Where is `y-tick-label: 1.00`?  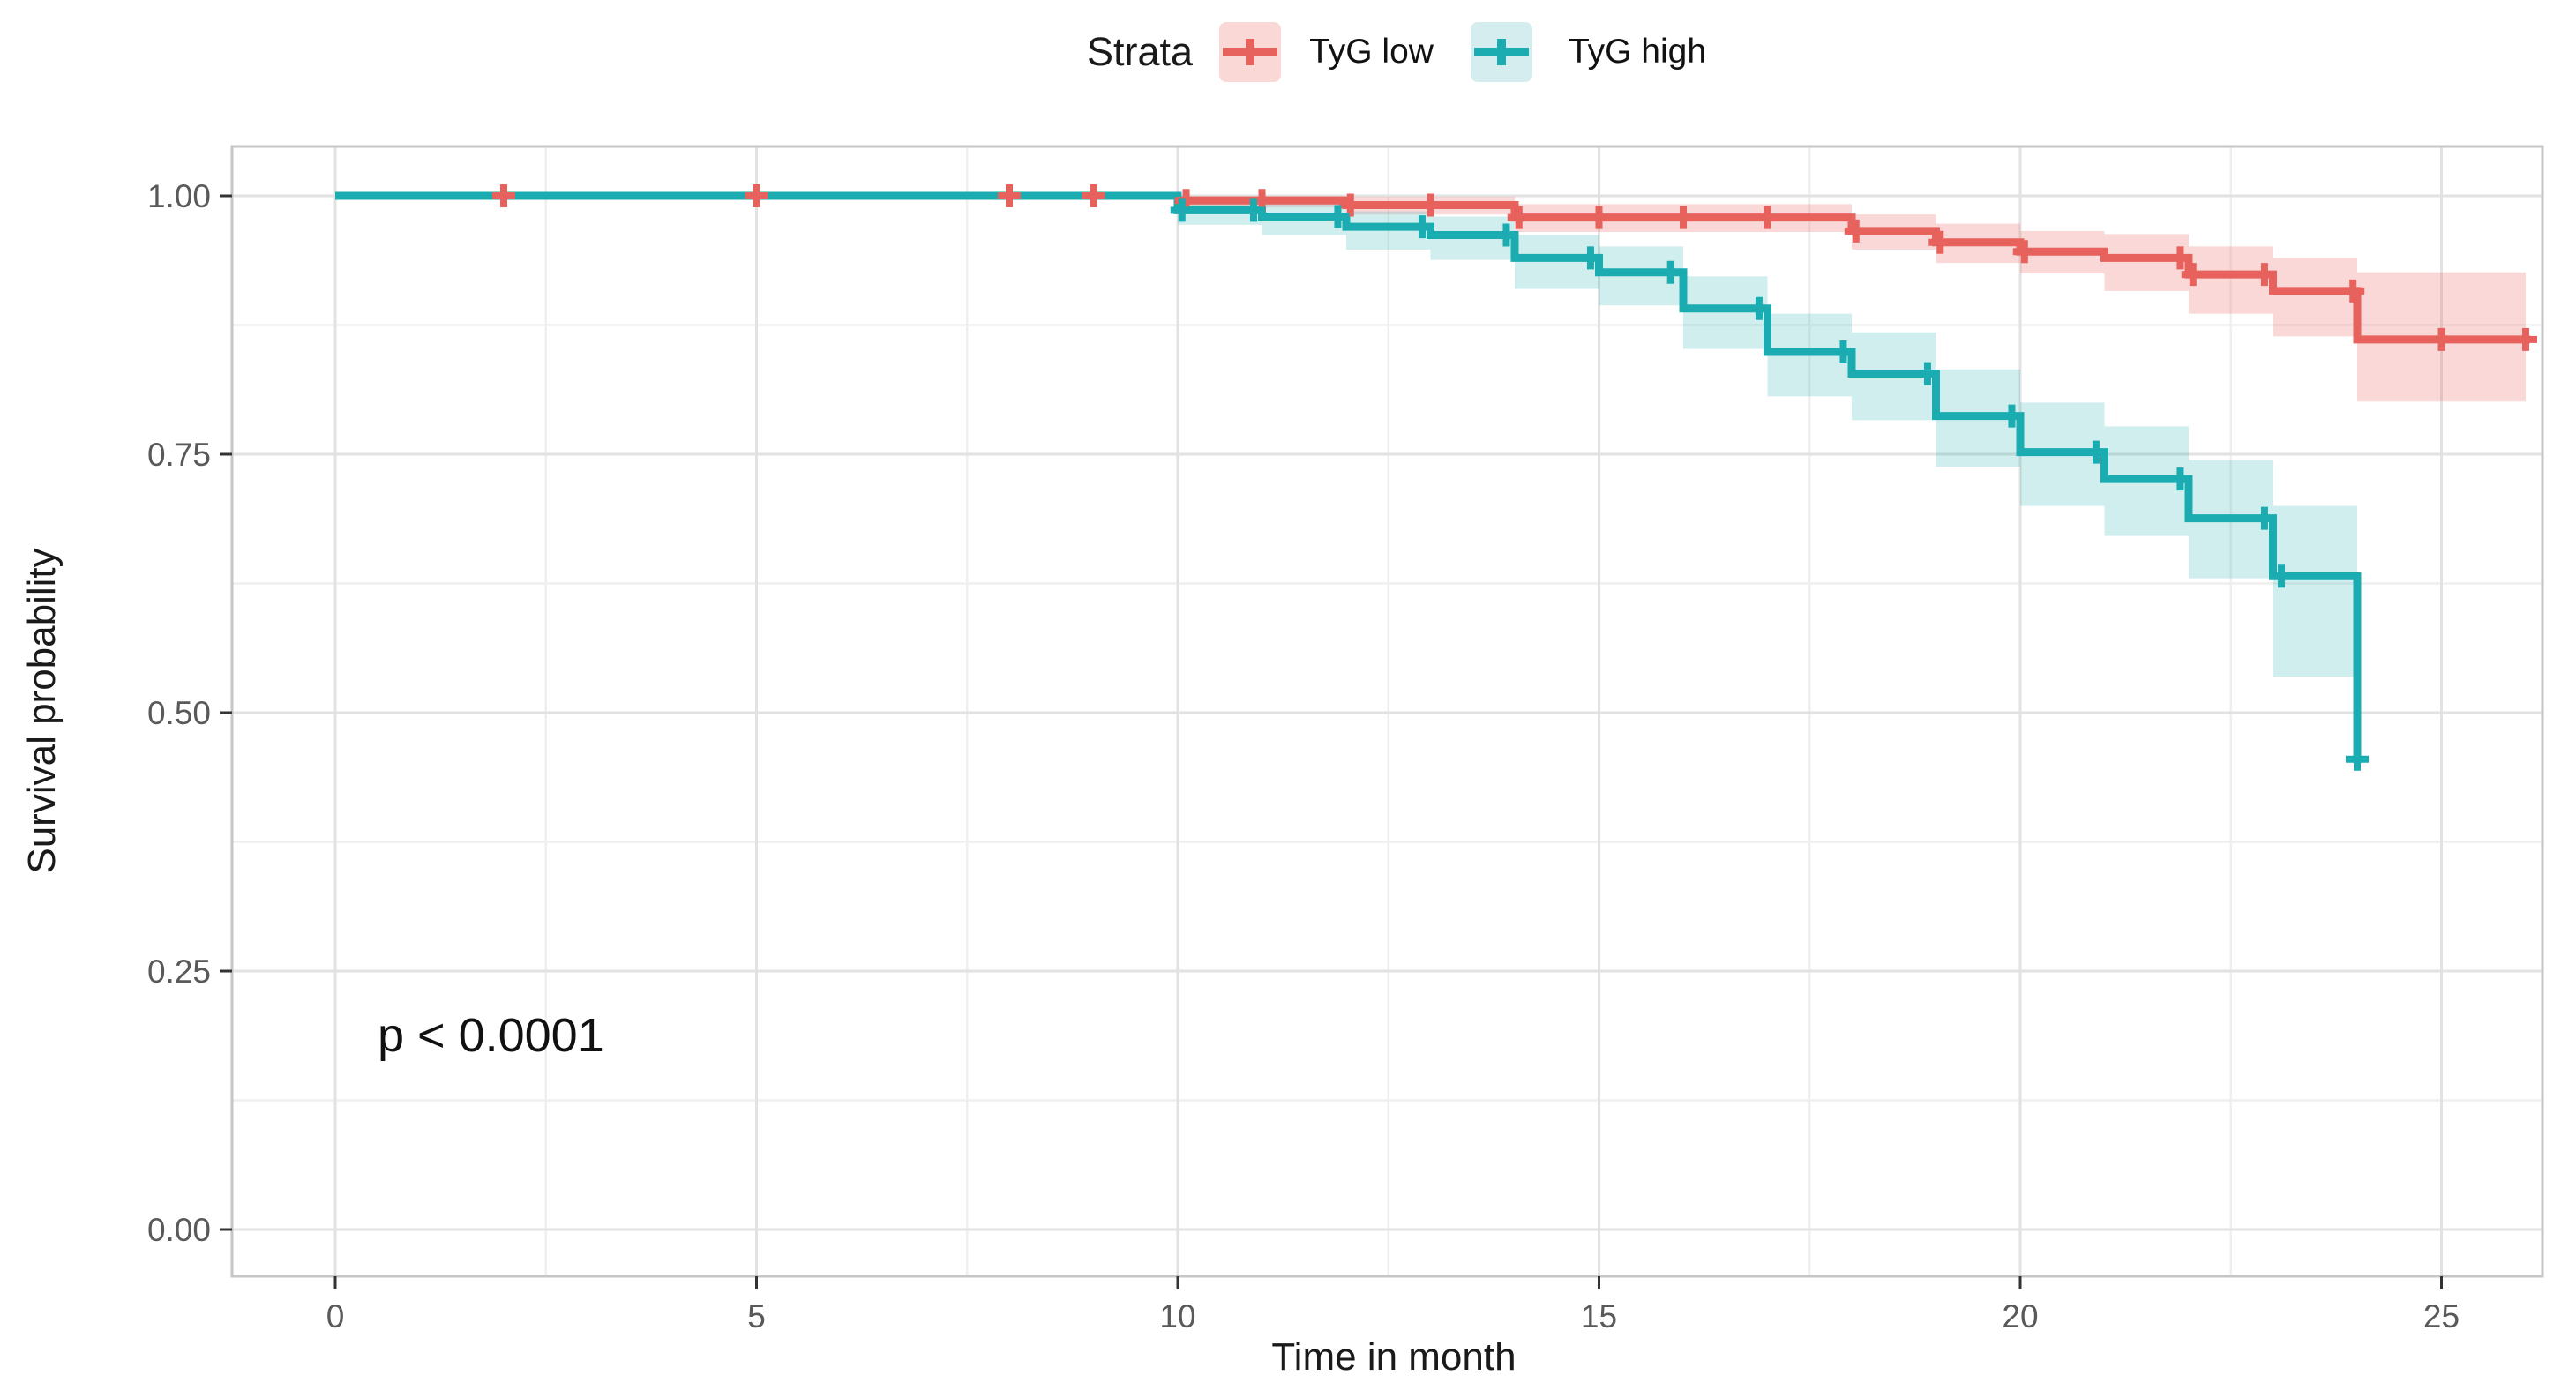 y-tick-label: 1.00 is located at coordinates (179, 196).